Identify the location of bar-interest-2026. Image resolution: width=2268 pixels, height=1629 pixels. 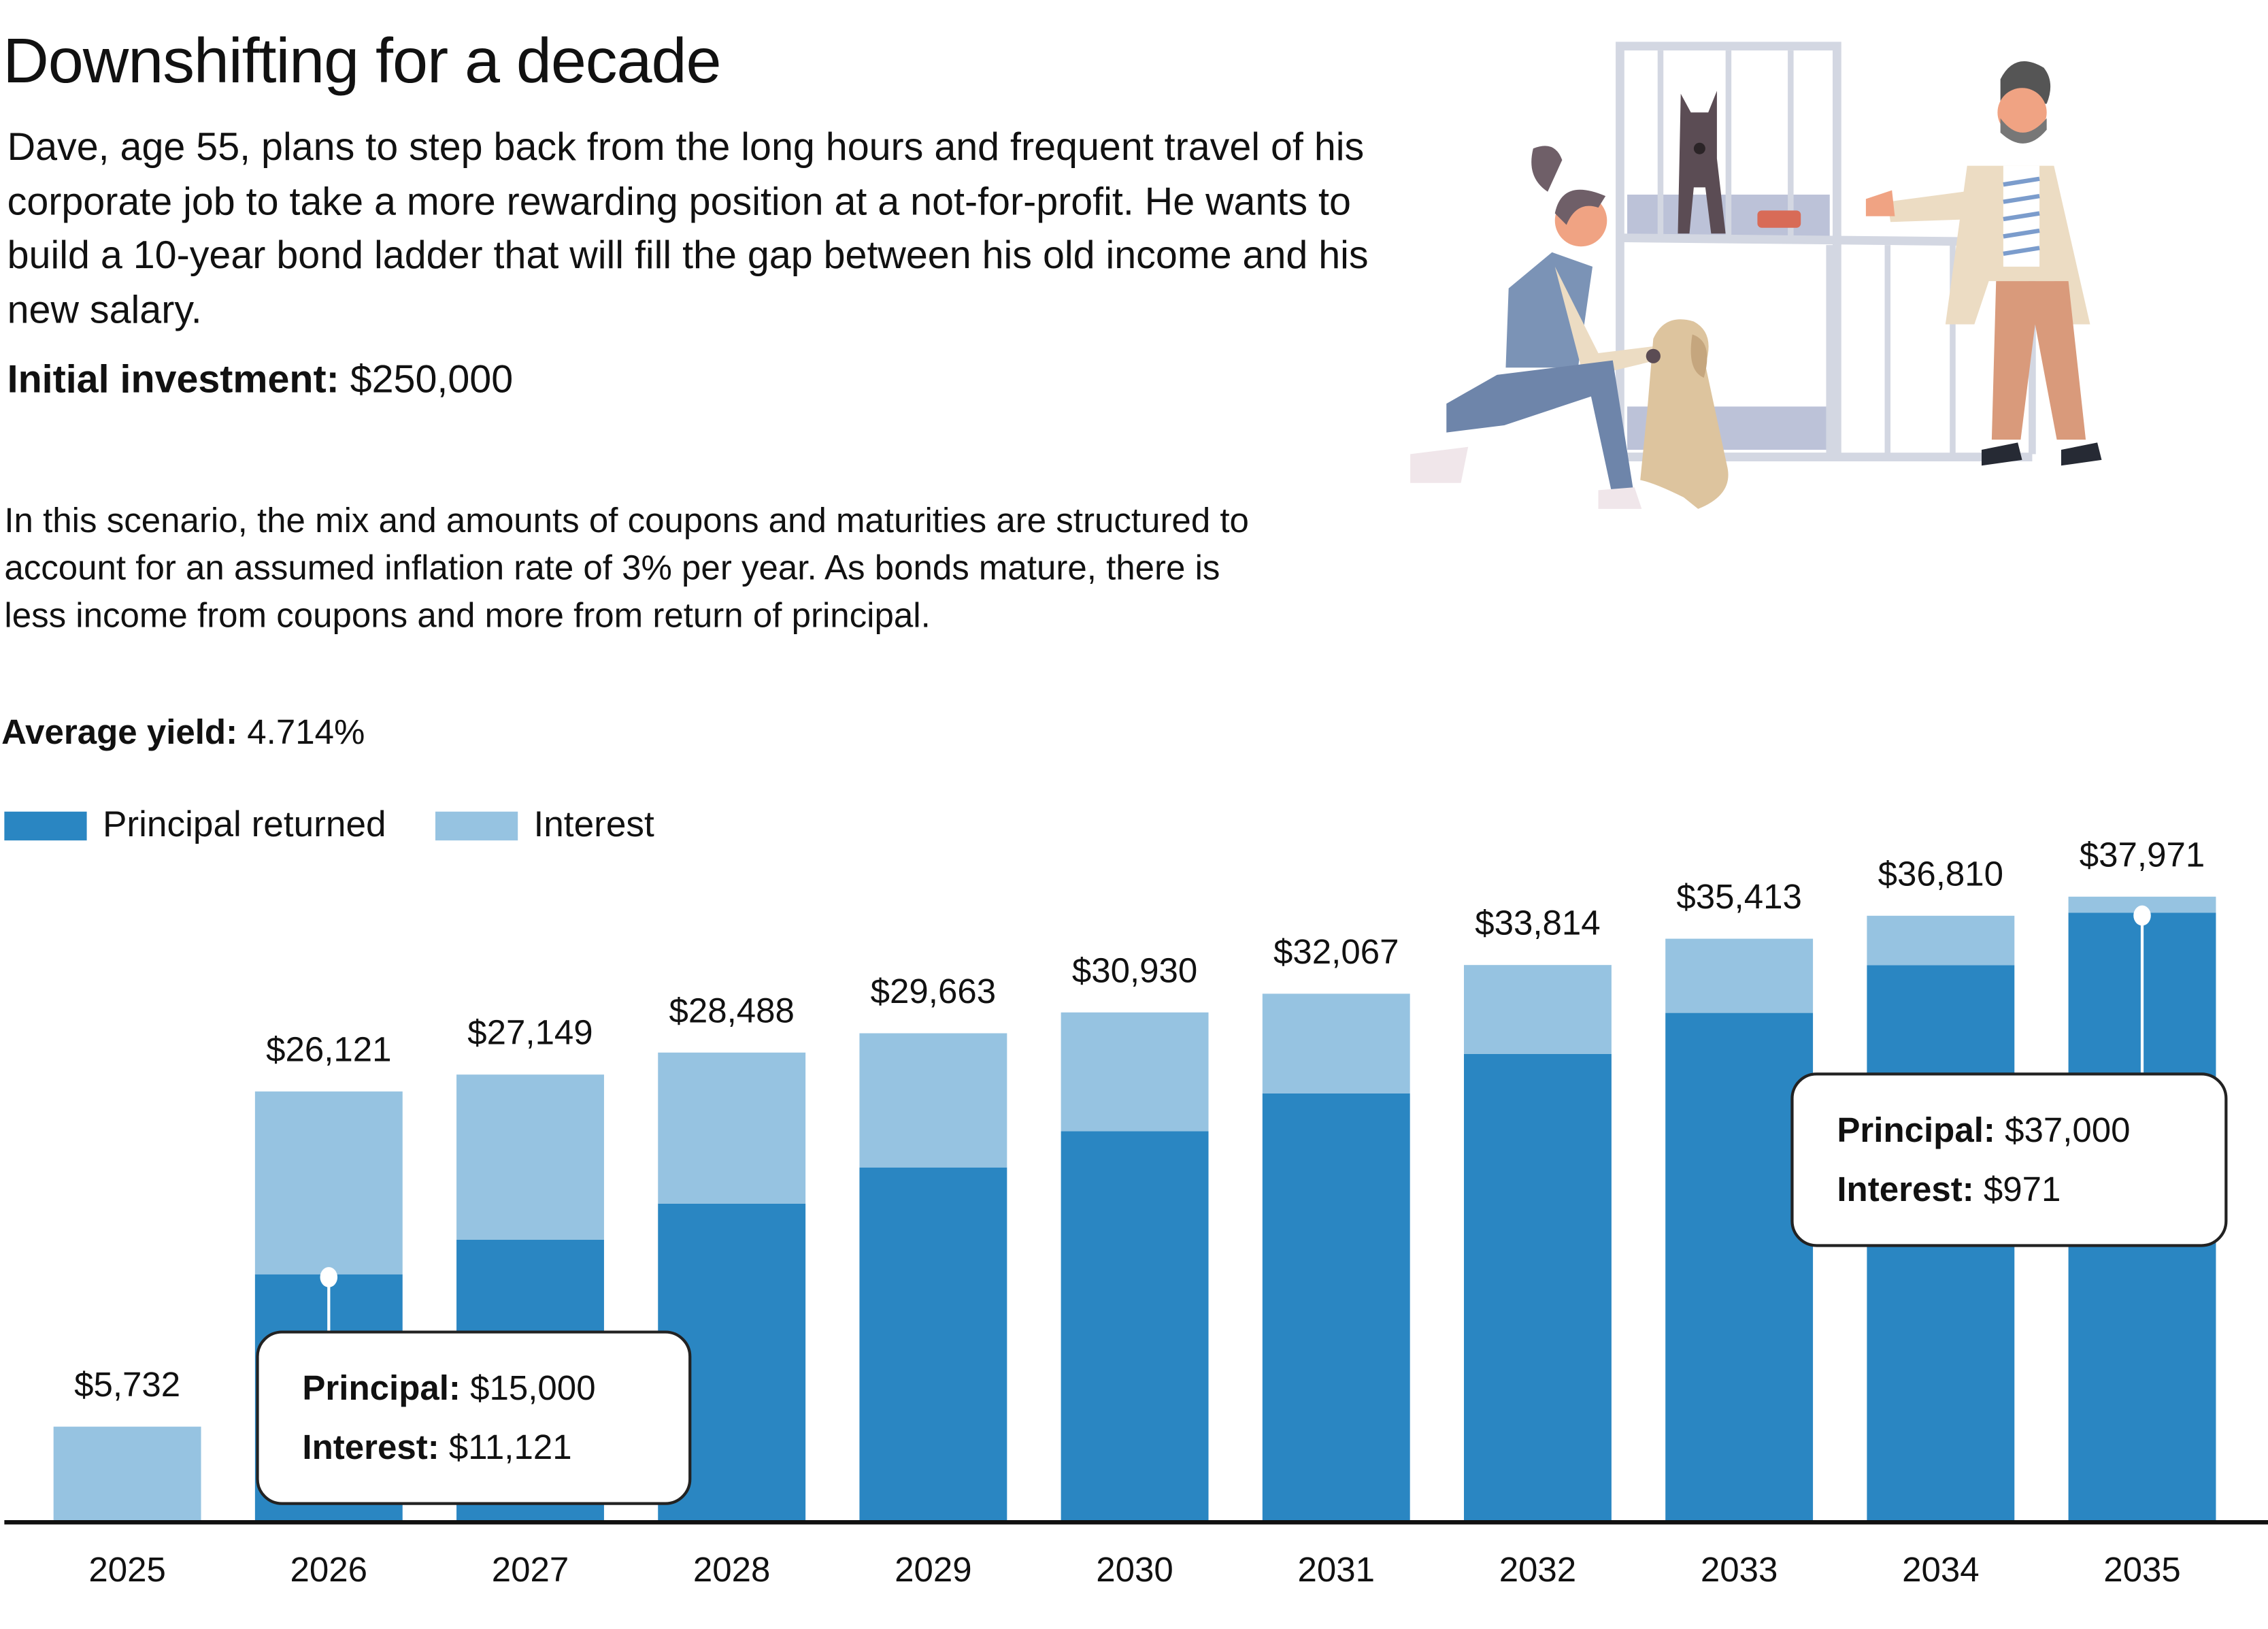
(329, 1182).